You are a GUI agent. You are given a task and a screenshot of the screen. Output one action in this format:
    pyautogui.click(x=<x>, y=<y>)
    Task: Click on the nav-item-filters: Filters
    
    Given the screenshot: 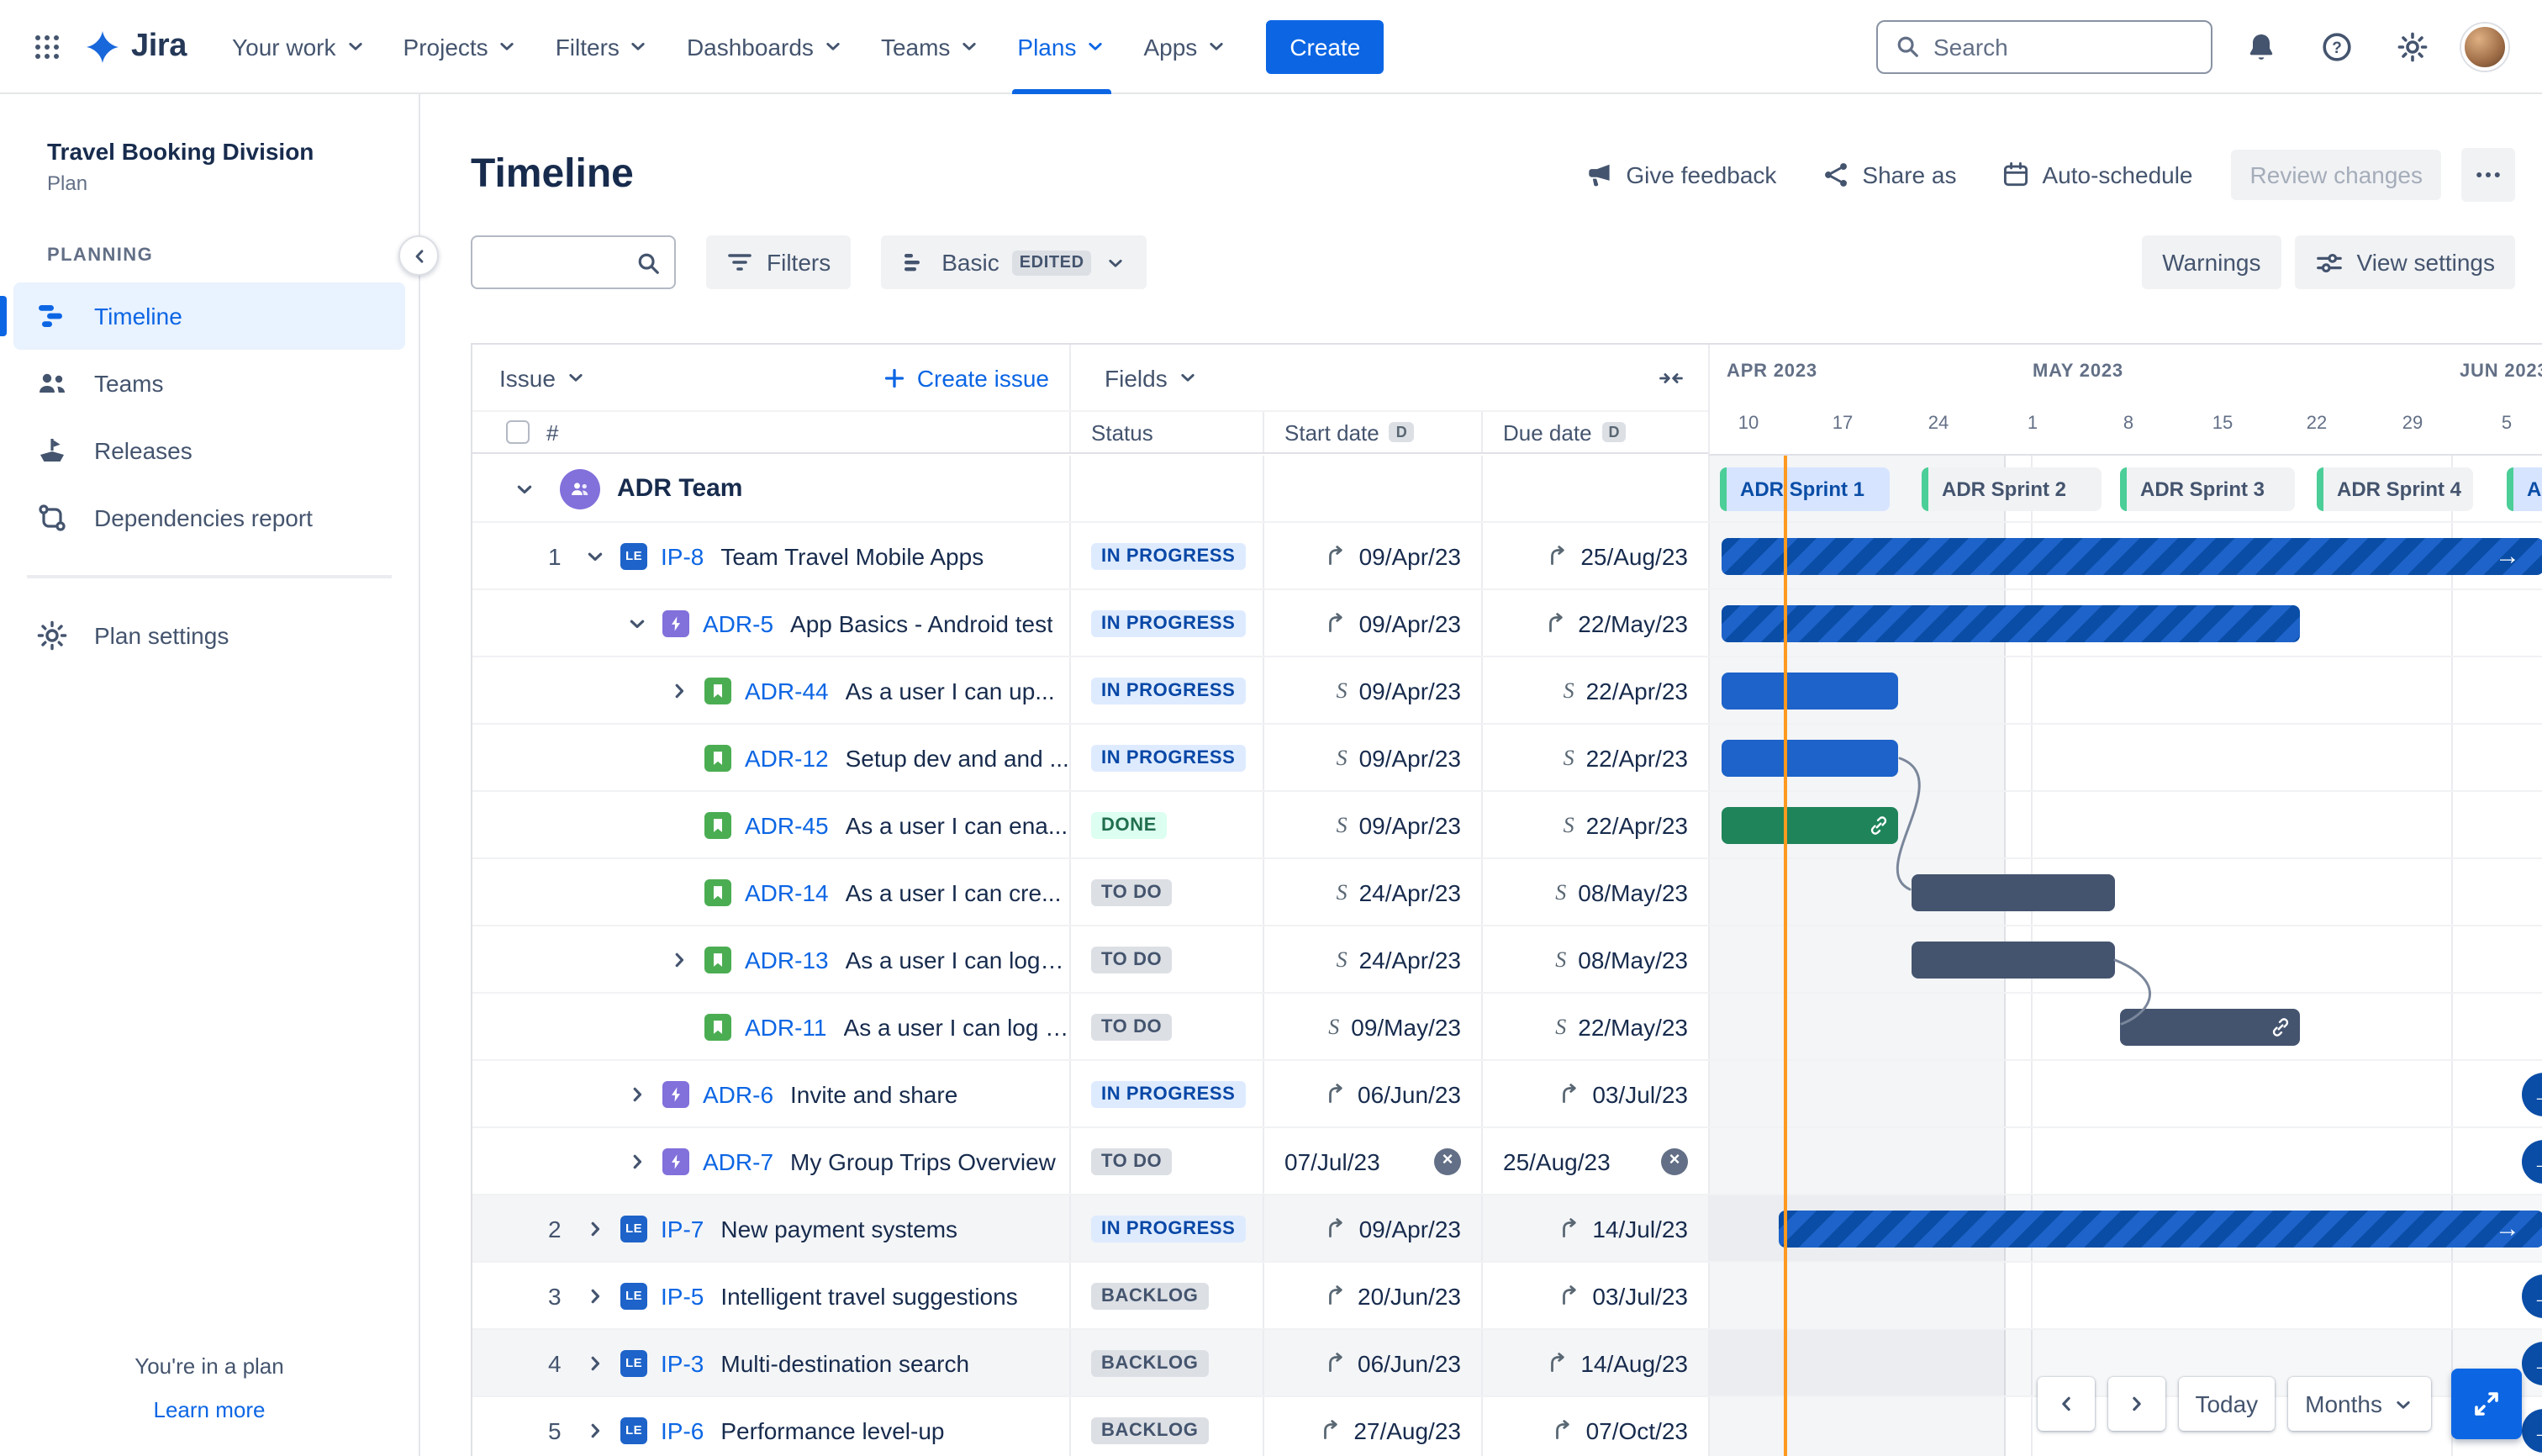 What is the action you would take?
    pyautogui.click(x=602, y=46)
    